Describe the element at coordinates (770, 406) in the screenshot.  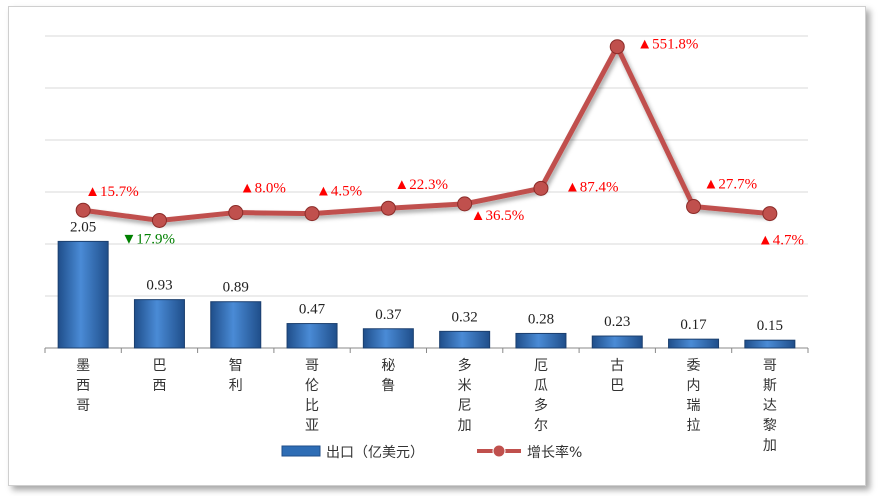
I see `category-label: 哥斯达黎加` at that location.